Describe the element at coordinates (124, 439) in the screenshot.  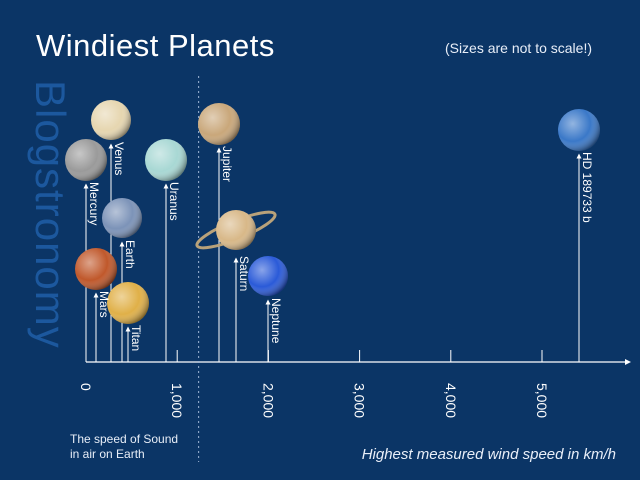
I see `speed-of-sound-line1: The speed of Sound` at that location.